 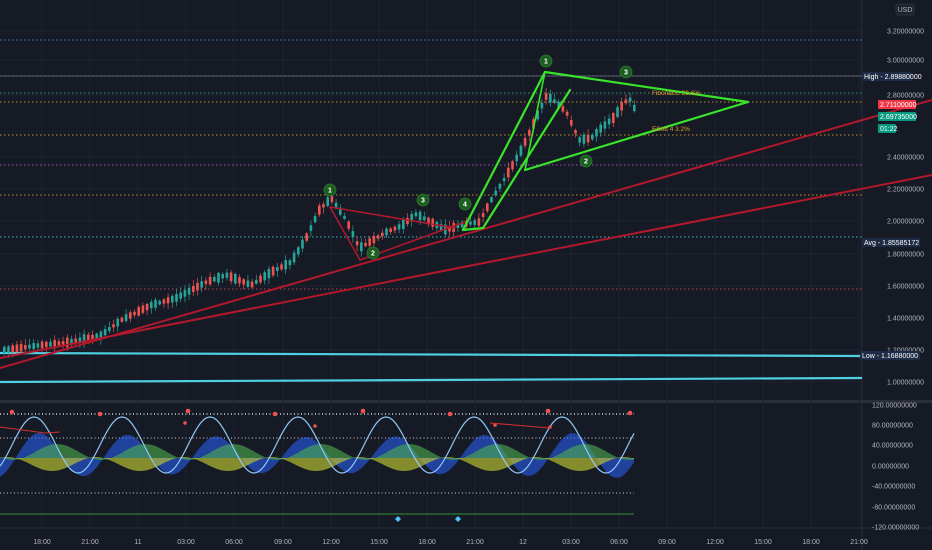 What do you see at coordinates (465, 204) in the screenshot?
I see `wave-label-4: 4` at bounding box center [465, 204].